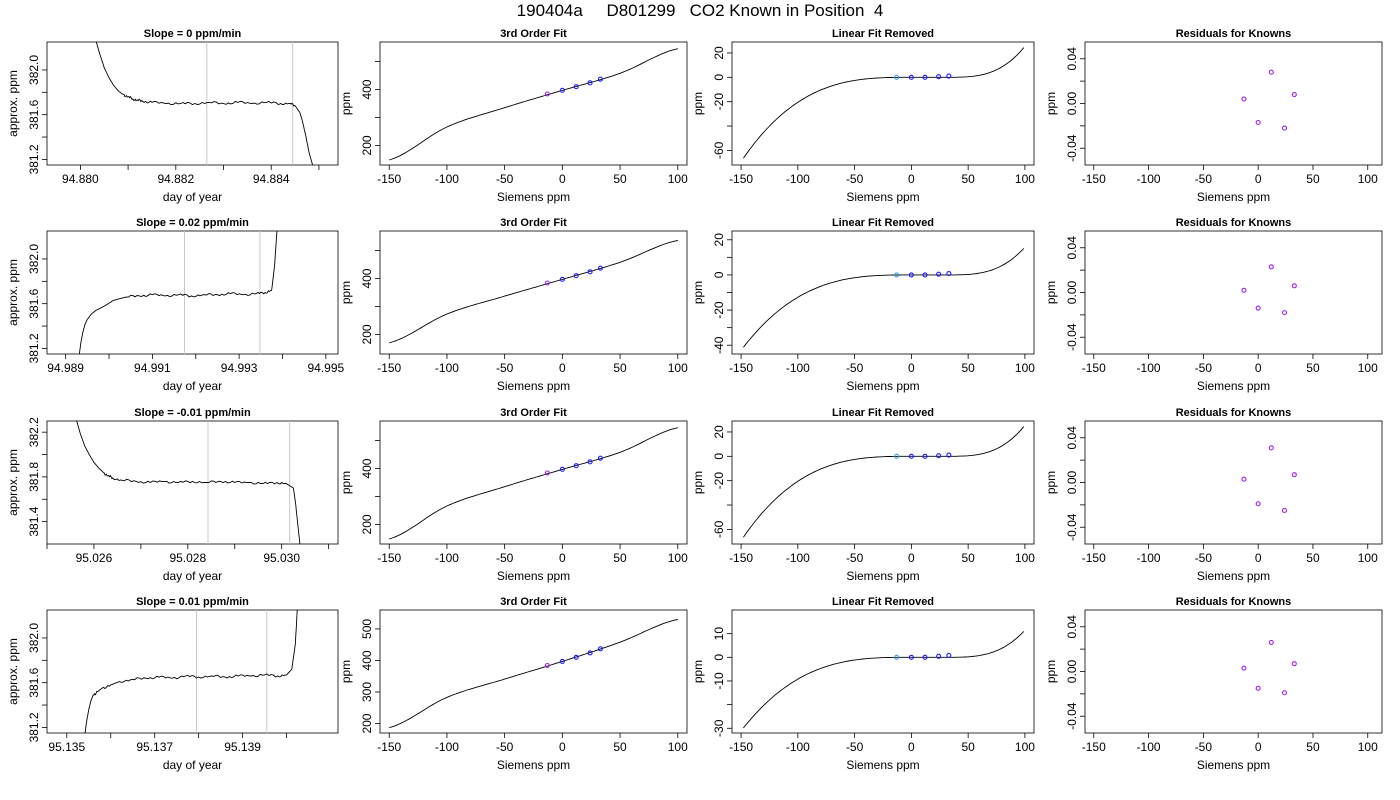 The image size is (1400, 800). I want to click on panel-1-linfit-frame, so click(883, 292).